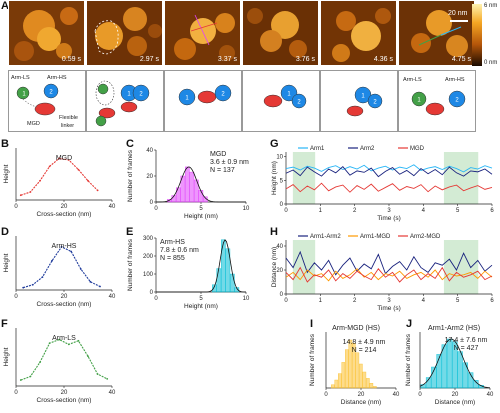  Describe the element at coordinates (130, 144) in the screenshot. I see `panel-label-c: C` at that location.